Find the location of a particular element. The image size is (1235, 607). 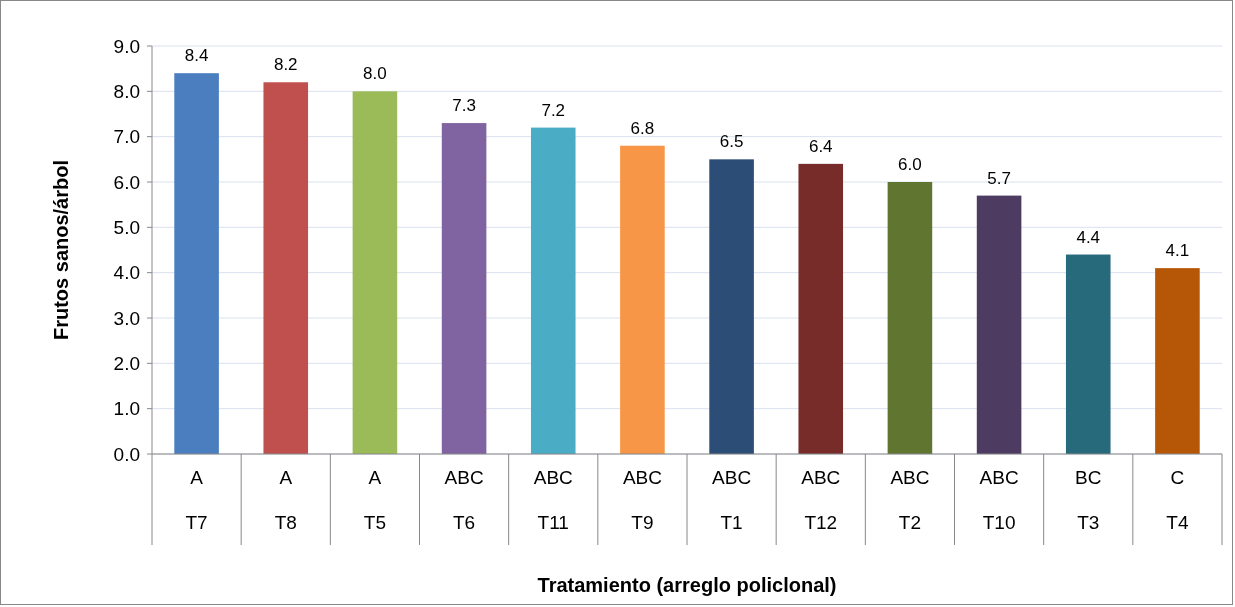

x-tick-label: T1 is located at coordinates (731, 522).